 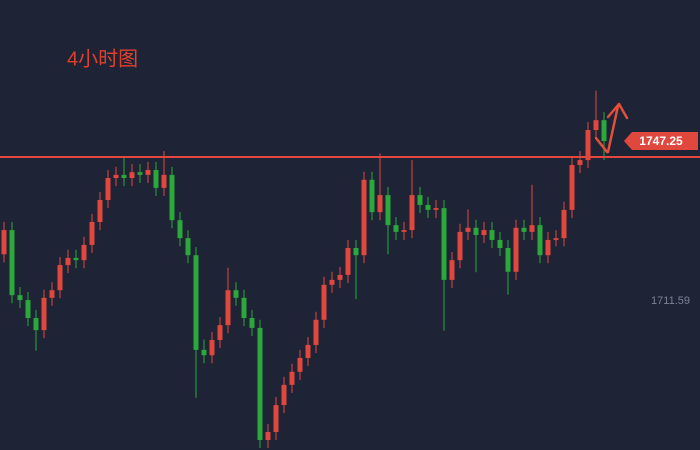 What do you see at coordinates (670, 301) in the screenshot?
I see `y-tick-label: 1711.59` at bounding box center [670, 301].